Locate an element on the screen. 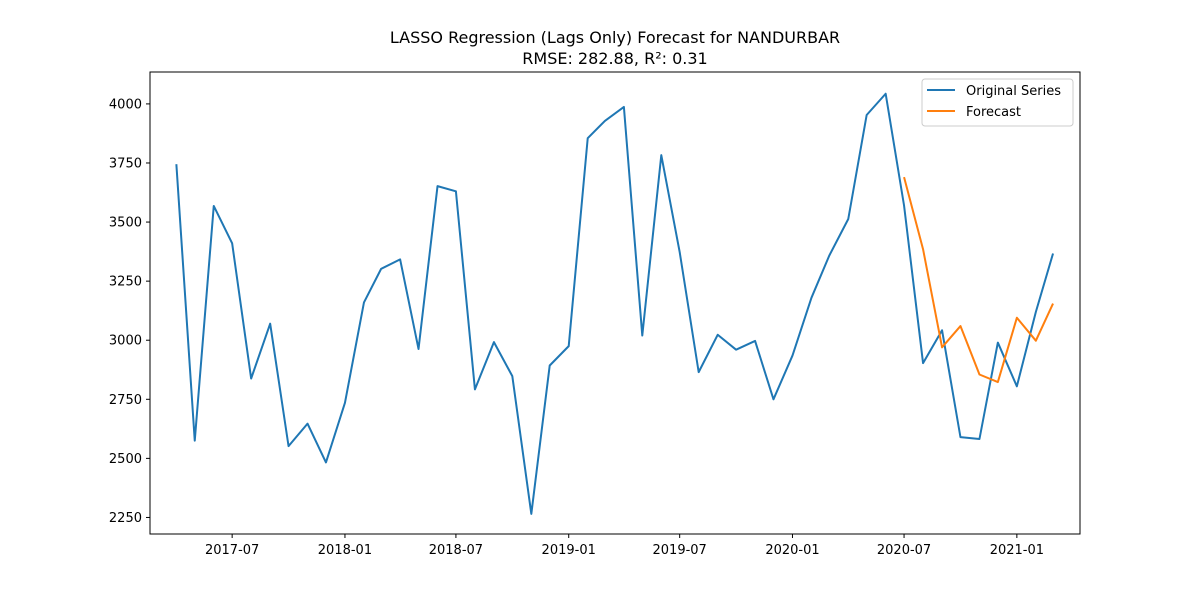 The image size is (1200, 604). x-tick-label: 2019-07 is located at coordinates (680, 550).